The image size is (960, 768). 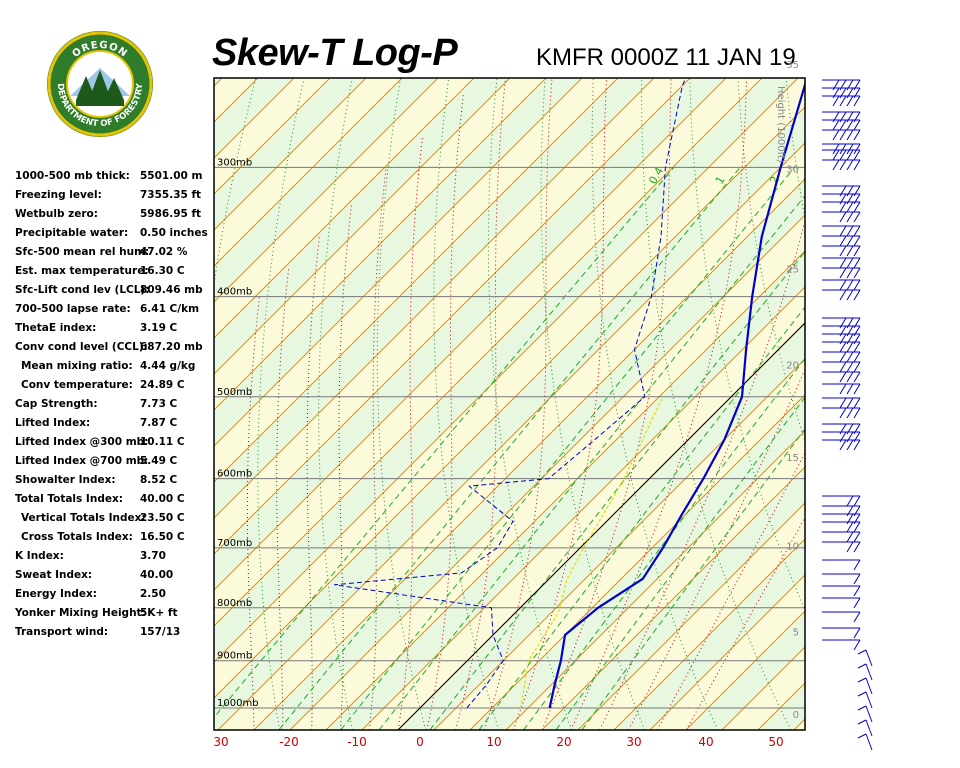 What do you see at coordinates (115, 557) in the screenshot?
I see `stat-row: K Index: 3.70` at bounding box center [115, 557].